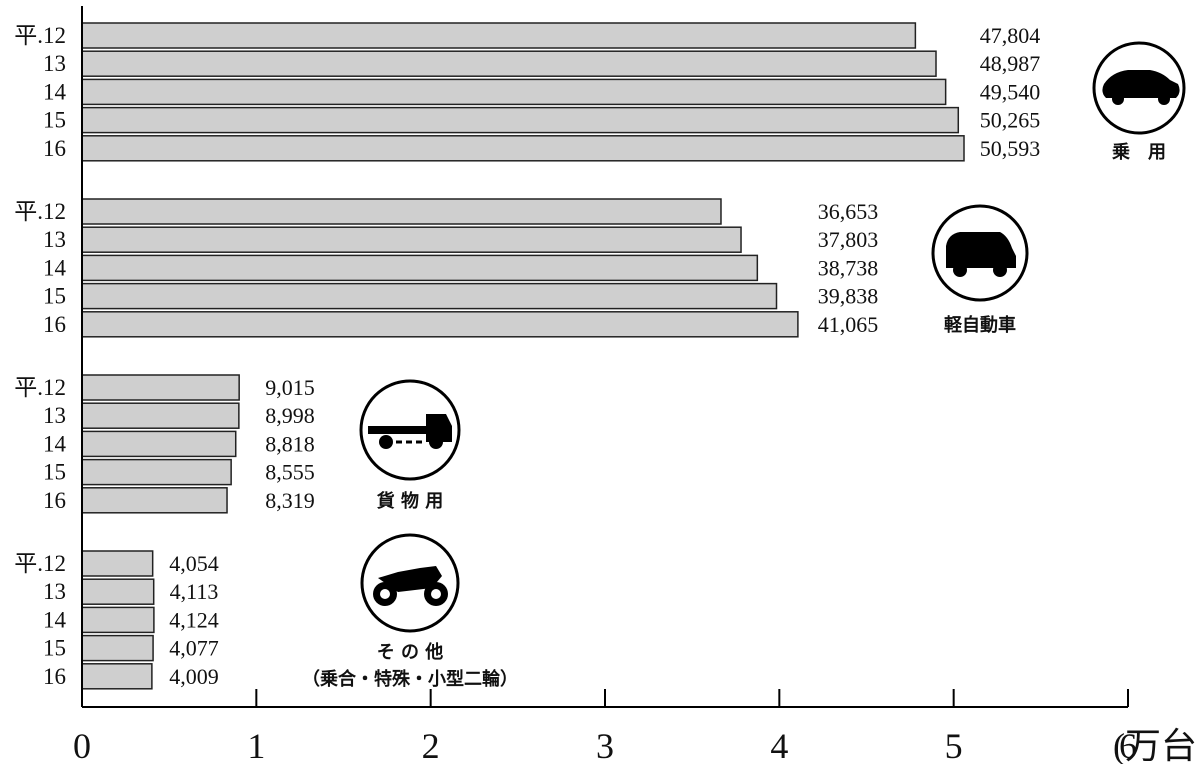  Describe the element at coordinates (1154, 745) in the screenshot. I see `x-unit-label: (万台)` at that location.